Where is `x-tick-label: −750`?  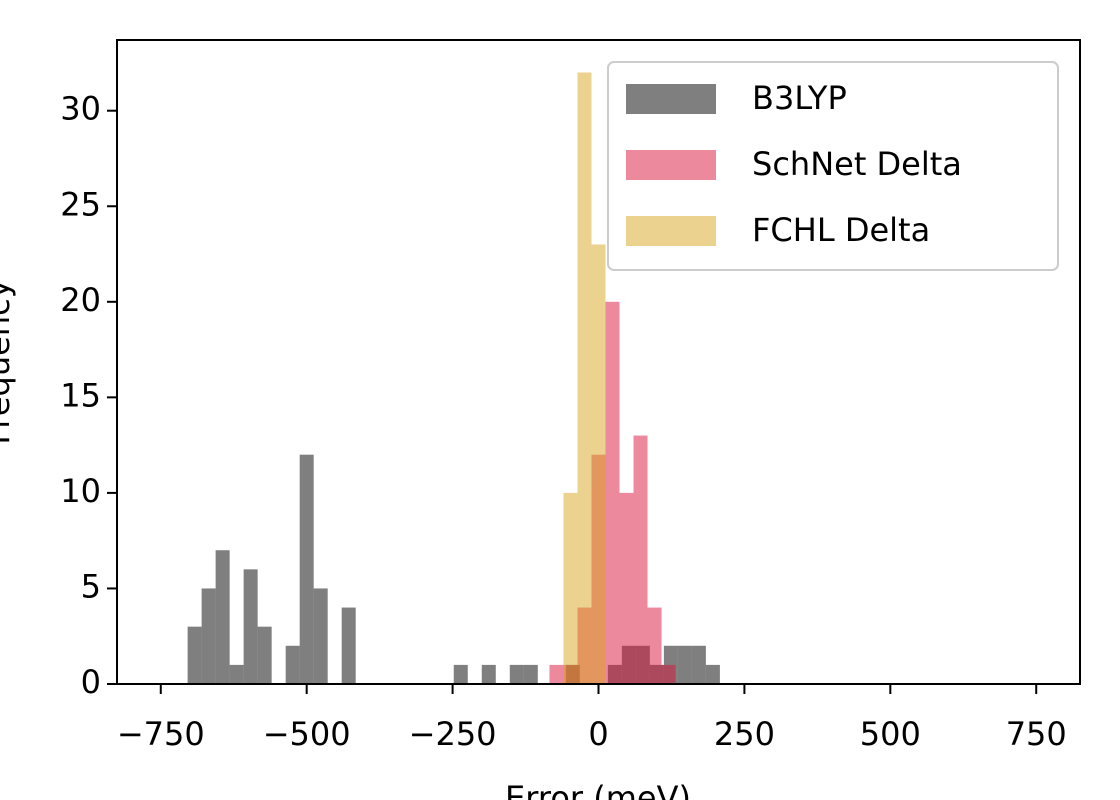 x-tick-label: −750 is located at coordinates (161, 734).